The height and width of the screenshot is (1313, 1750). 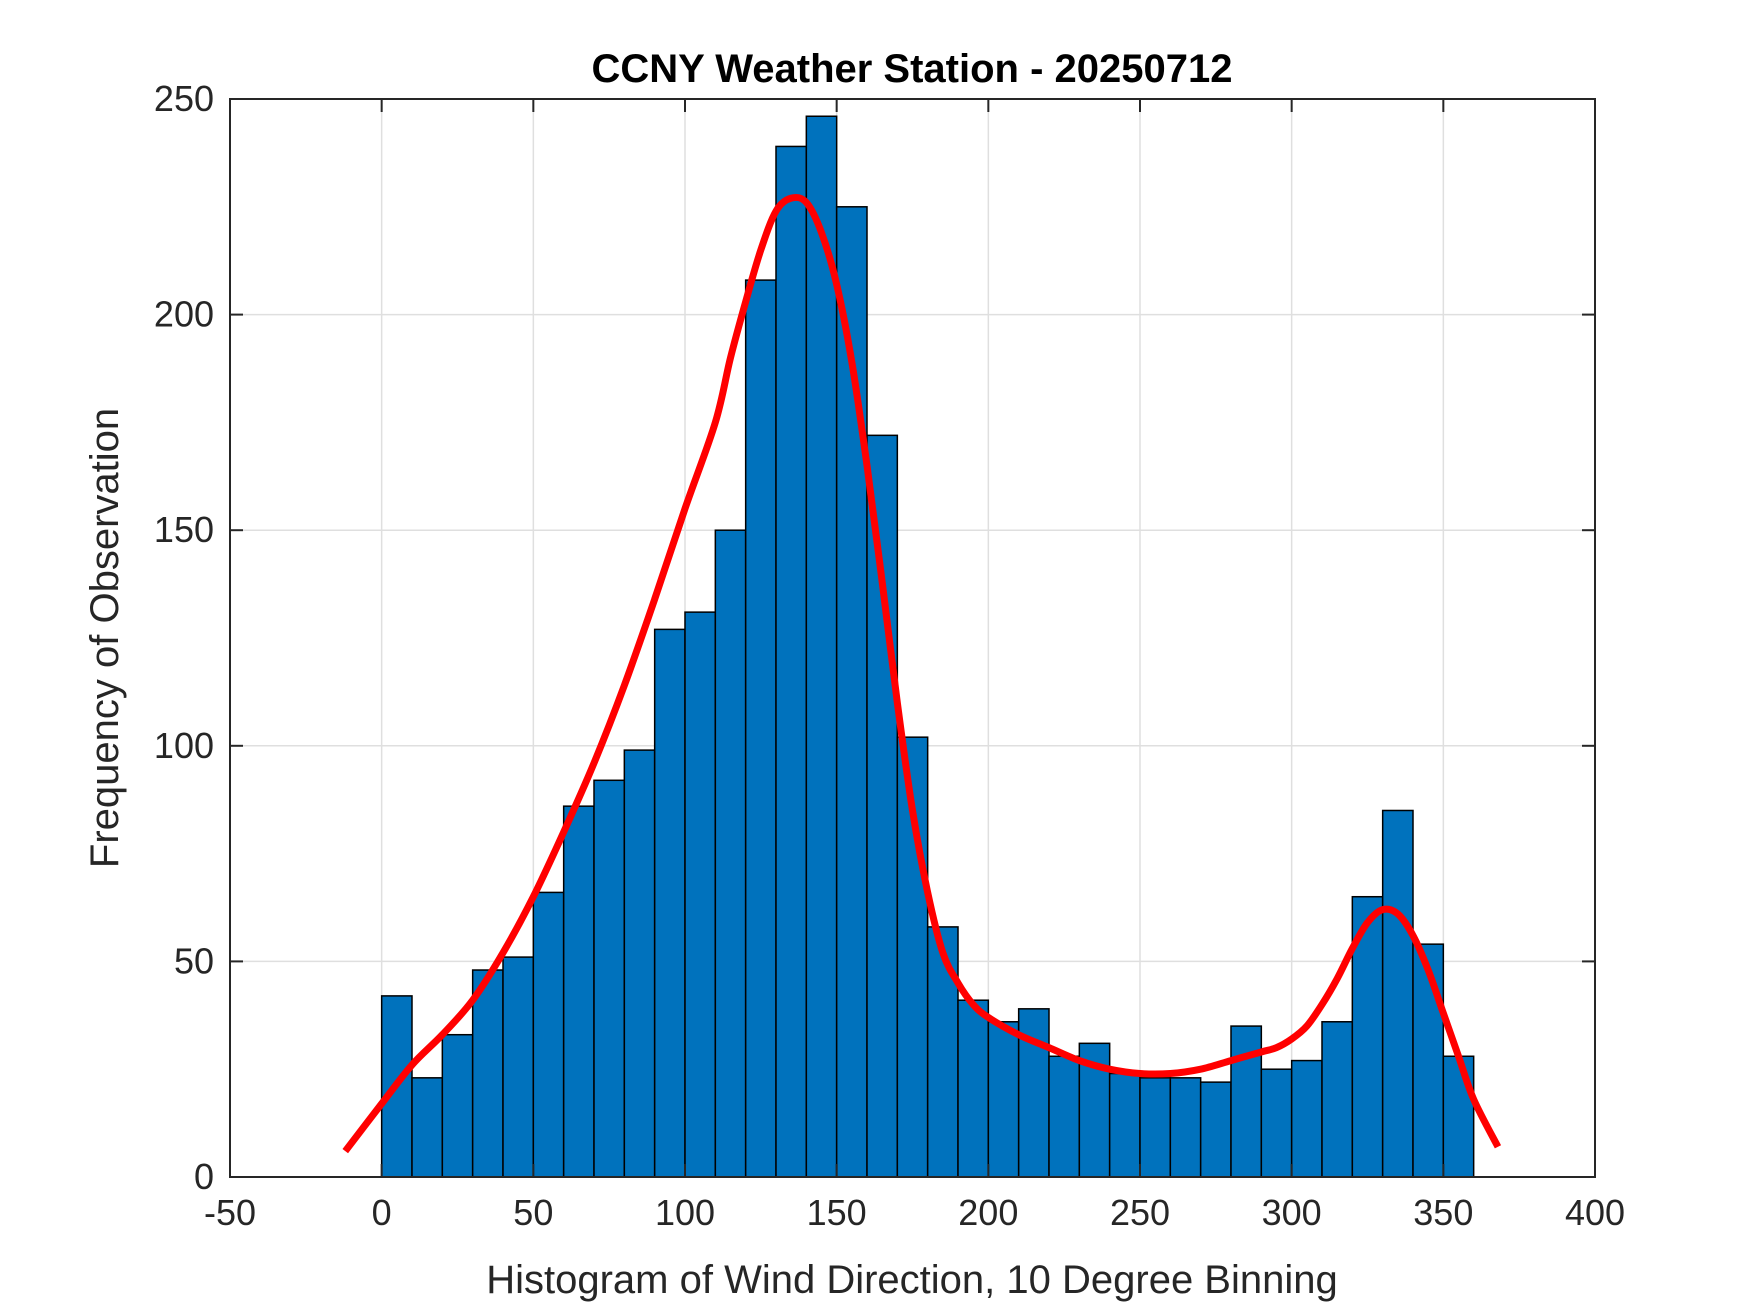 I want to click on y-tick-label: 150, so click(x=184, y=529).